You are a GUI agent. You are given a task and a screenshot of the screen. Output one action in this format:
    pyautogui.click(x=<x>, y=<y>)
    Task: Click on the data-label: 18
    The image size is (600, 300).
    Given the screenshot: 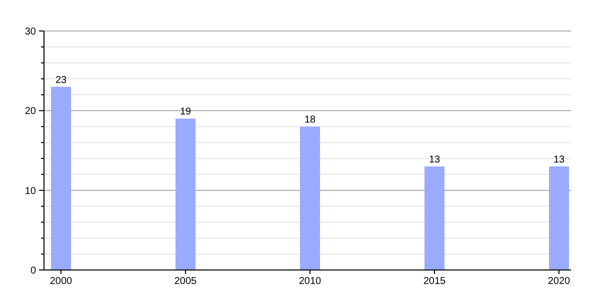 What is the action you would take?
    pyautogui.click(x=310, y=120)
    